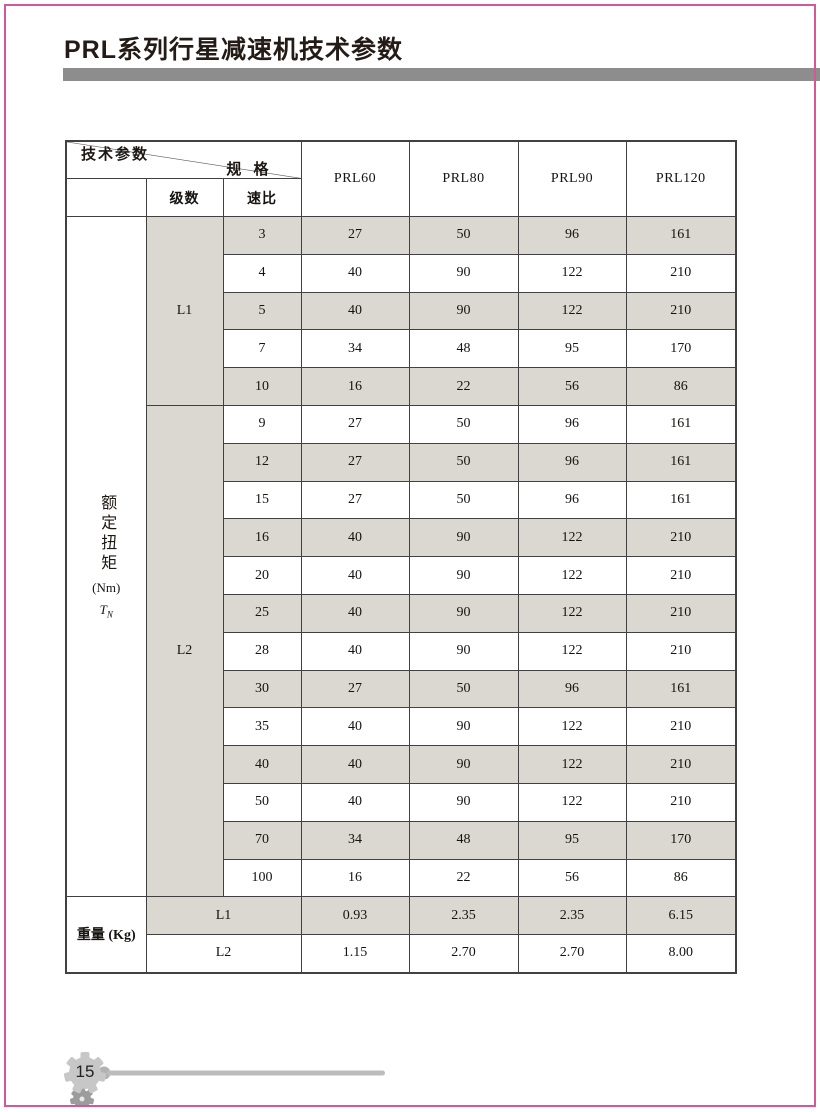 The height and width of the screenshot is (1112, 820). I want to click on table-row: 35 40 90 122 210, so click(401, 727).